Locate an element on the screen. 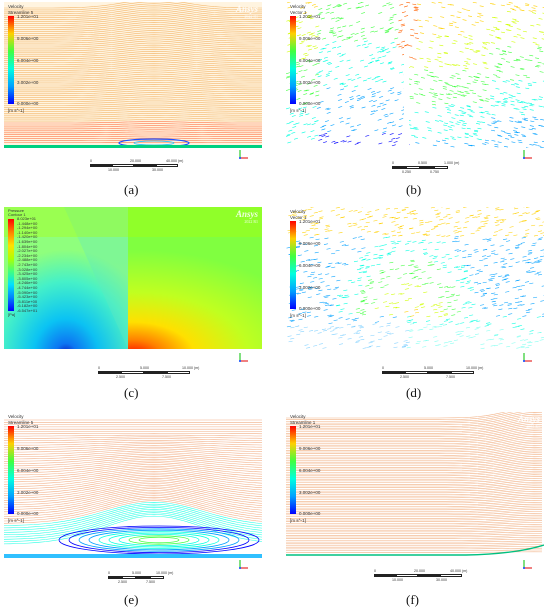  legend-subtitle: Streamline 1 is located at coordinates (303, 422).